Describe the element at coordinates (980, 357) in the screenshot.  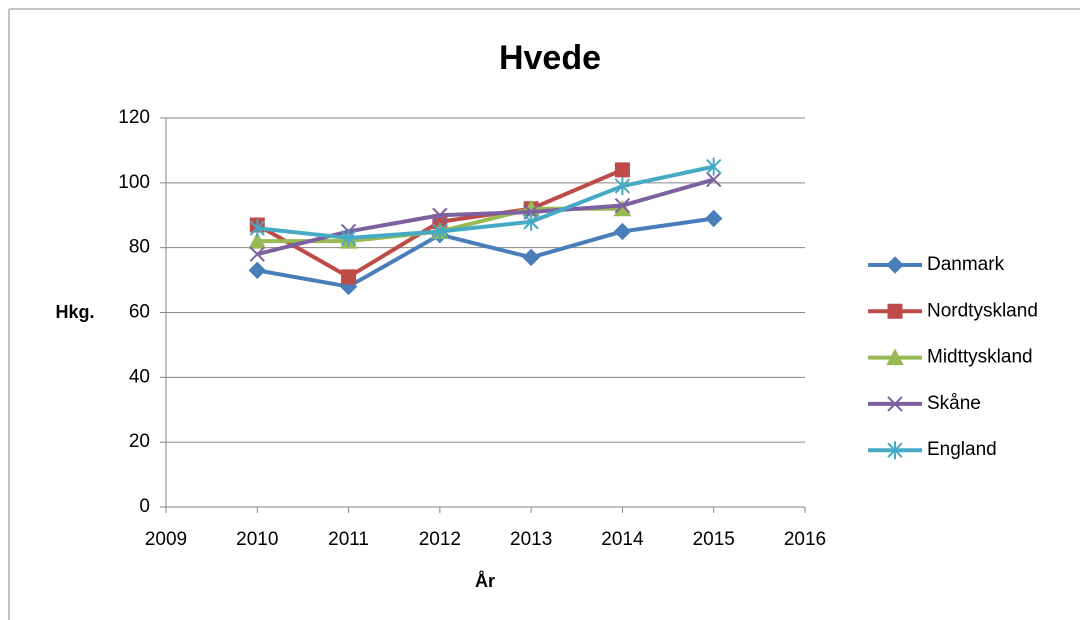
I see `legend-label: Midttyskland` at that location.